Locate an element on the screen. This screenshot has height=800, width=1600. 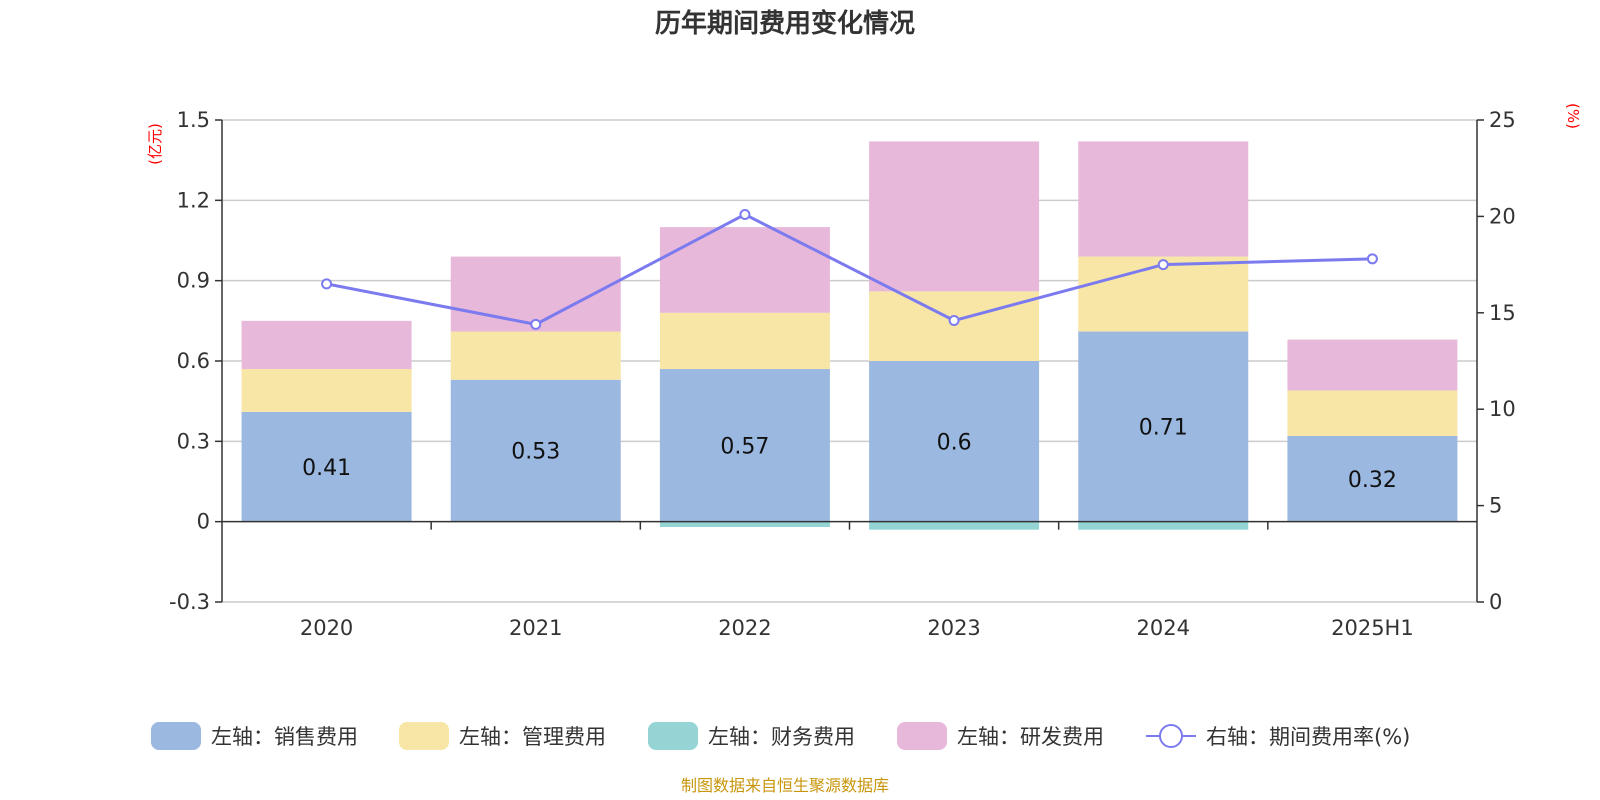
legend-label: 左轴：财务费用 is located at coordinates (781, 737).